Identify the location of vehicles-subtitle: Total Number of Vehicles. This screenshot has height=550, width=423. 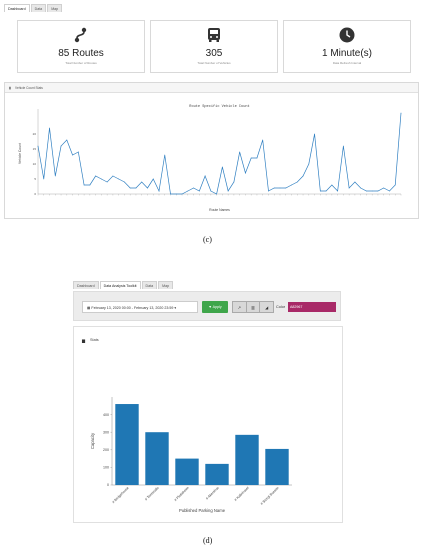
(214, 62).